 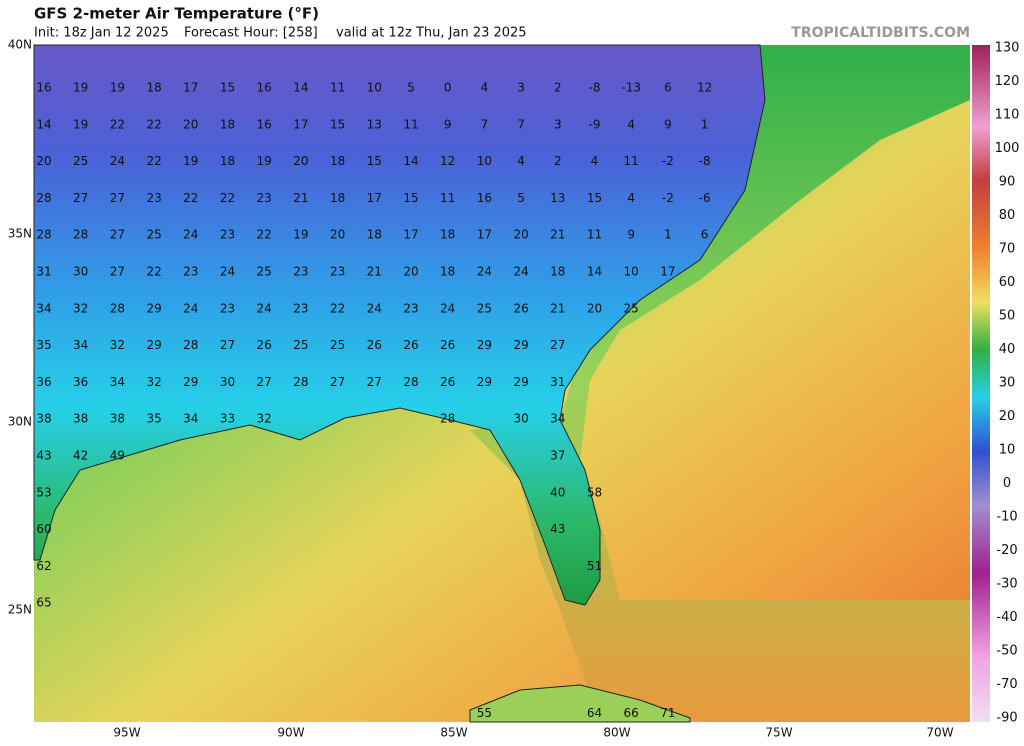 I want to click on station-value: 71, so click(x=667, y=713).